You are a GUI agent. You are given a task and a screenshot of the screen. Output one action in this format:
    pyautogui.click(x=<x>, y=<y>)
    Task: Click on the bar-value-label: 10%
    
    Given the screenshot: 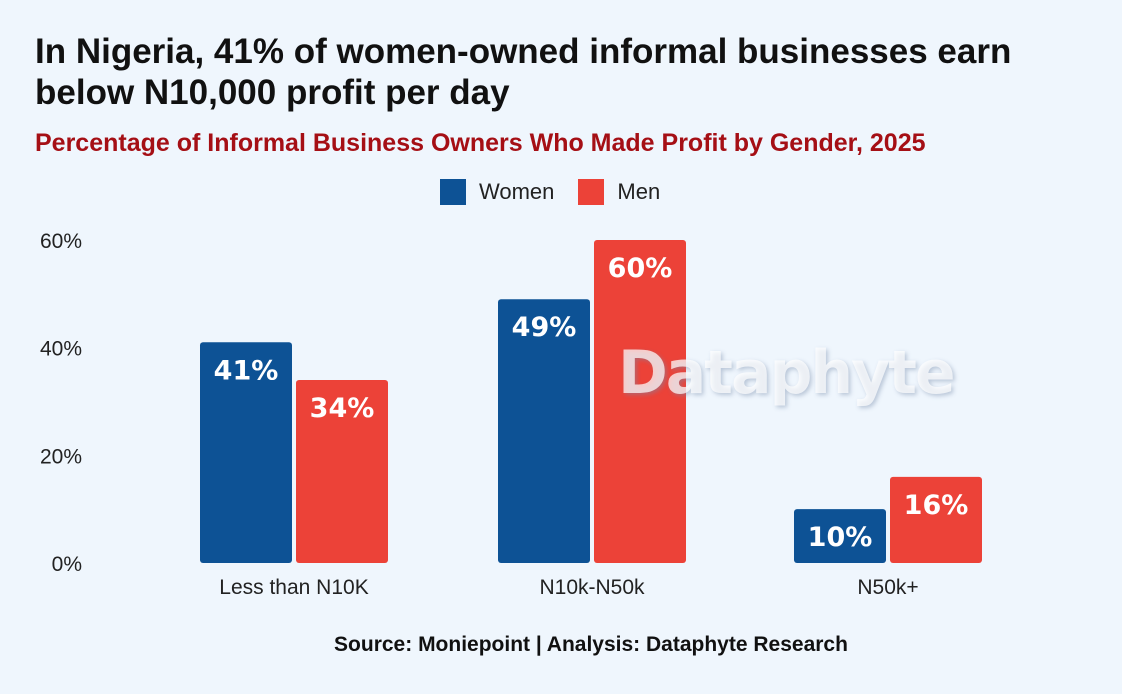 What is the action you would take?
    pyautogui.click(x=840, y=537)
    